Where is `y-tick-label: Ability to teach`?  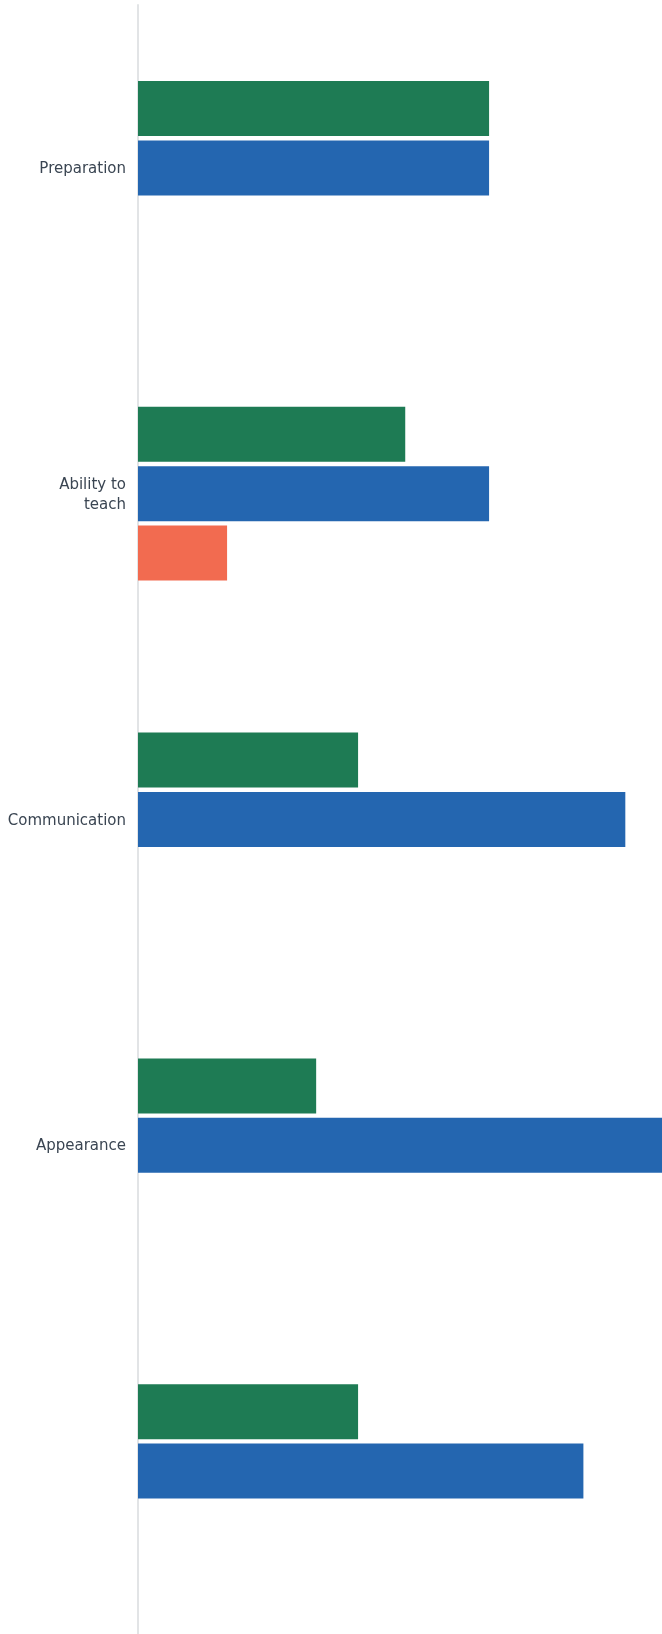 y-tick-label: Ability to teach is located at coordinates (92, 493).